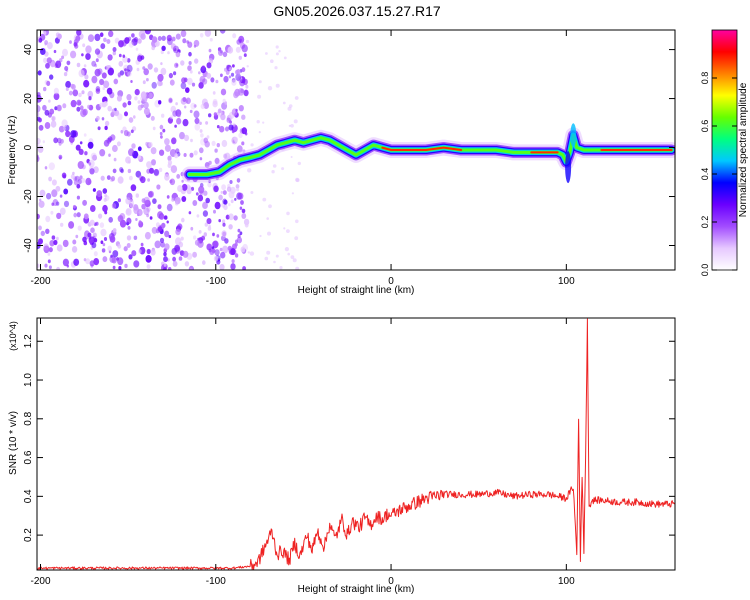  What do you see at coordinates (573, 135) in the screenshot?
I see `burst-upper` at bounding box center [573, 135].